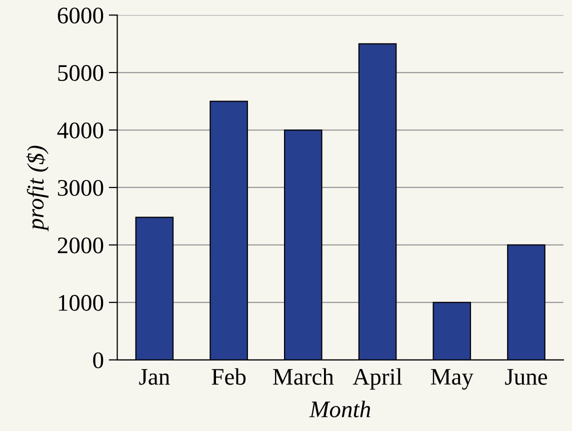  What do you see at coordinates (526, 377) in the screenshot?
I see `x-tick-label: June` at bounding box center [526, 377].